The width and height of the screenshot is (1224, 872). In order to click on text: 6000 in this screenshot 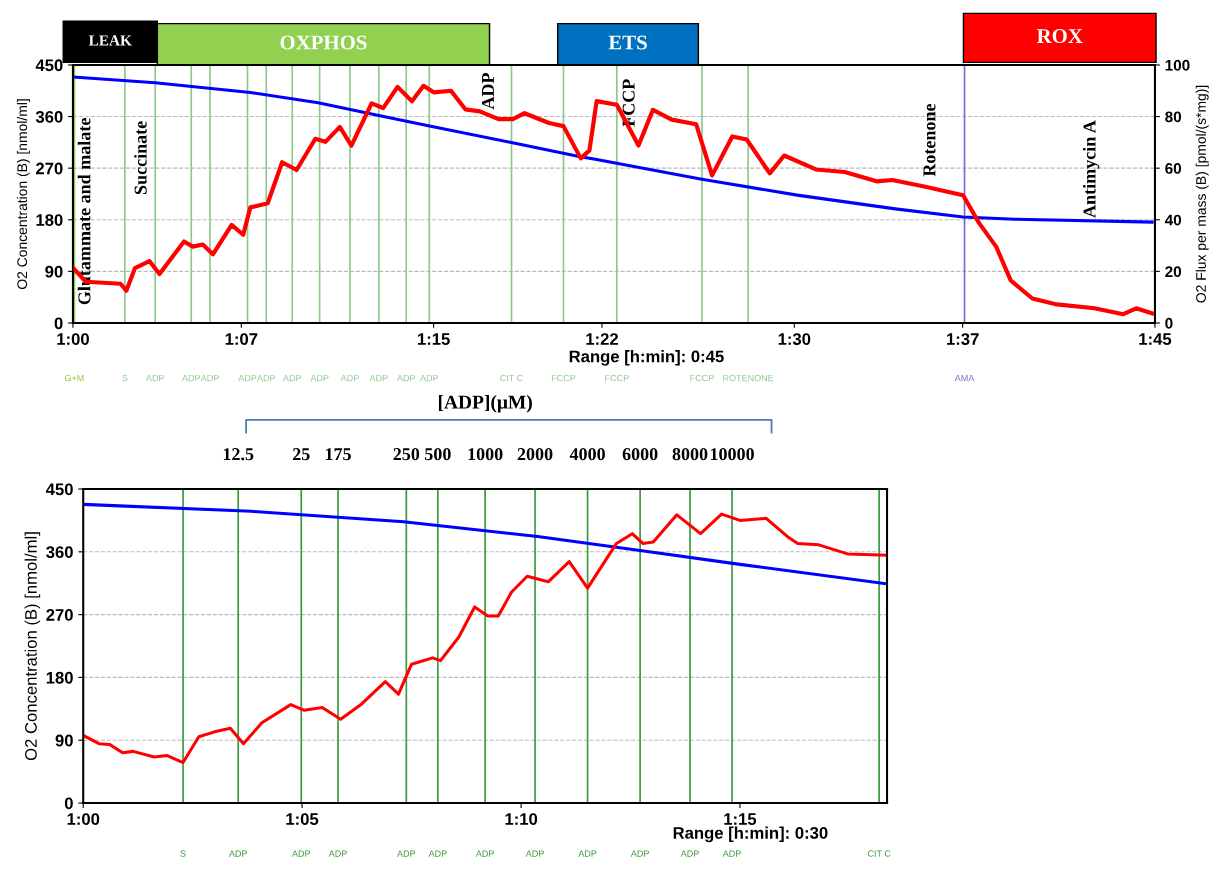, I will do `click(640, 454)`.